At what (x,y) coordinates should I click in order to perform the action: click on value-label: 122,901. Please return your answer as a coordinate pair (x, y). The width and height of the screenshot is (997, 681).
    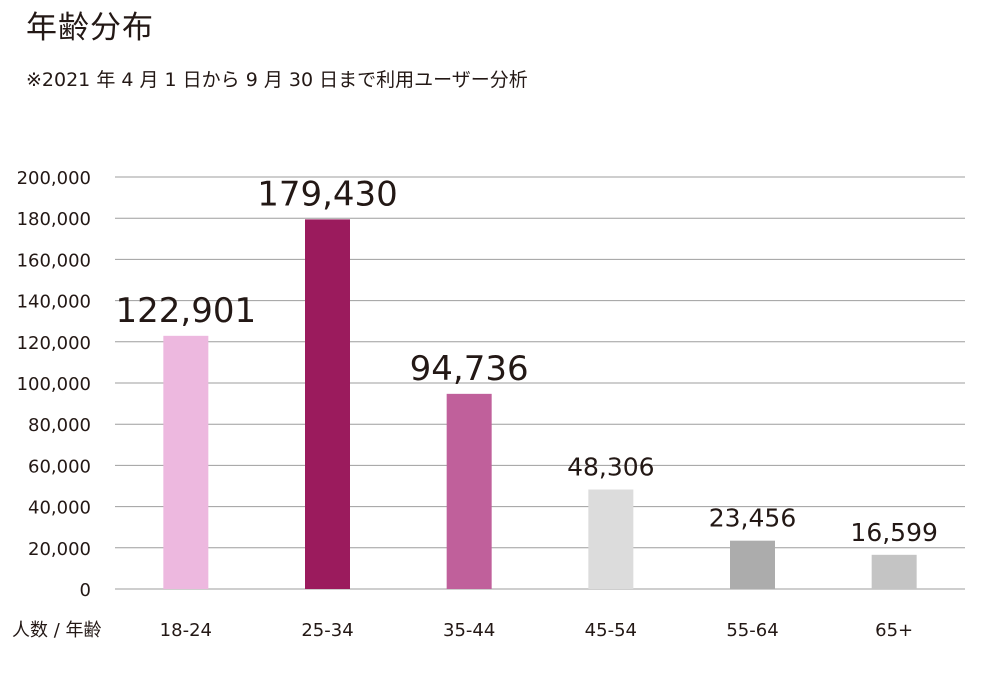
    Looking at the image, I should click on (186, 311).